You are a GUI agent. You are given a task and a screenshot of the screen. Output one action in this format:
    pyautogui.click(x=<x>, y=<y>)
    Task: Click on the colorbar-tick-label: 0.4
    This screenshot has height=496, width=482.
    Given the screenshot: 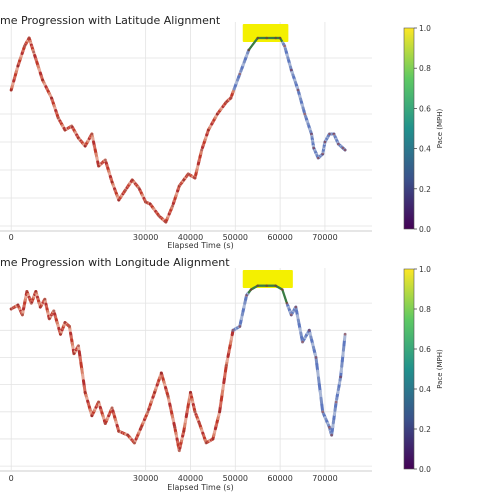 What is the action you would take?
    pyautogui.click(x=425, y=389)
    